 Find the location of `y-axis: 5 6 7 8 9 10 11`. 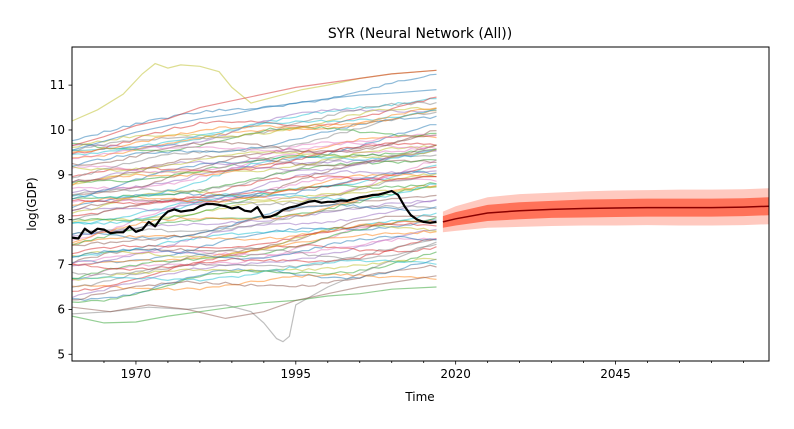

y-axis: 5 6 7 8 9 10 11 is located at coordinates (61, 219).